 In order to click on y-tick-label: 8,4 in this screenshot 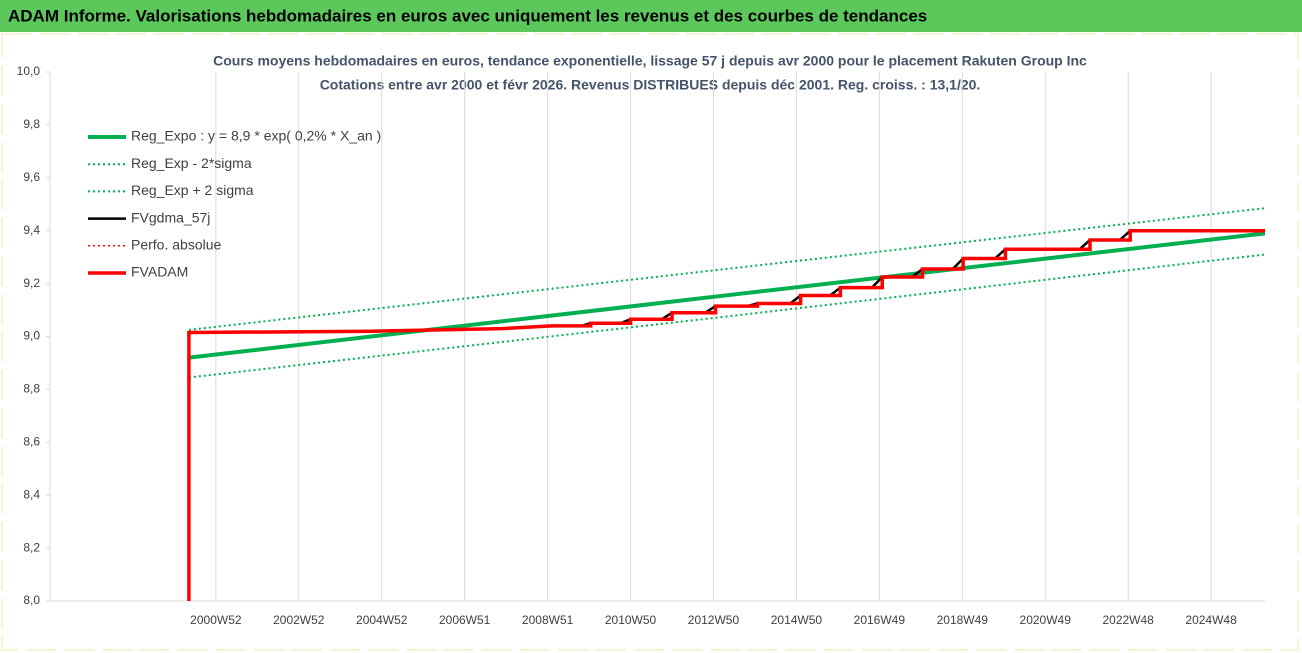, I will do `click(31, 494)`.